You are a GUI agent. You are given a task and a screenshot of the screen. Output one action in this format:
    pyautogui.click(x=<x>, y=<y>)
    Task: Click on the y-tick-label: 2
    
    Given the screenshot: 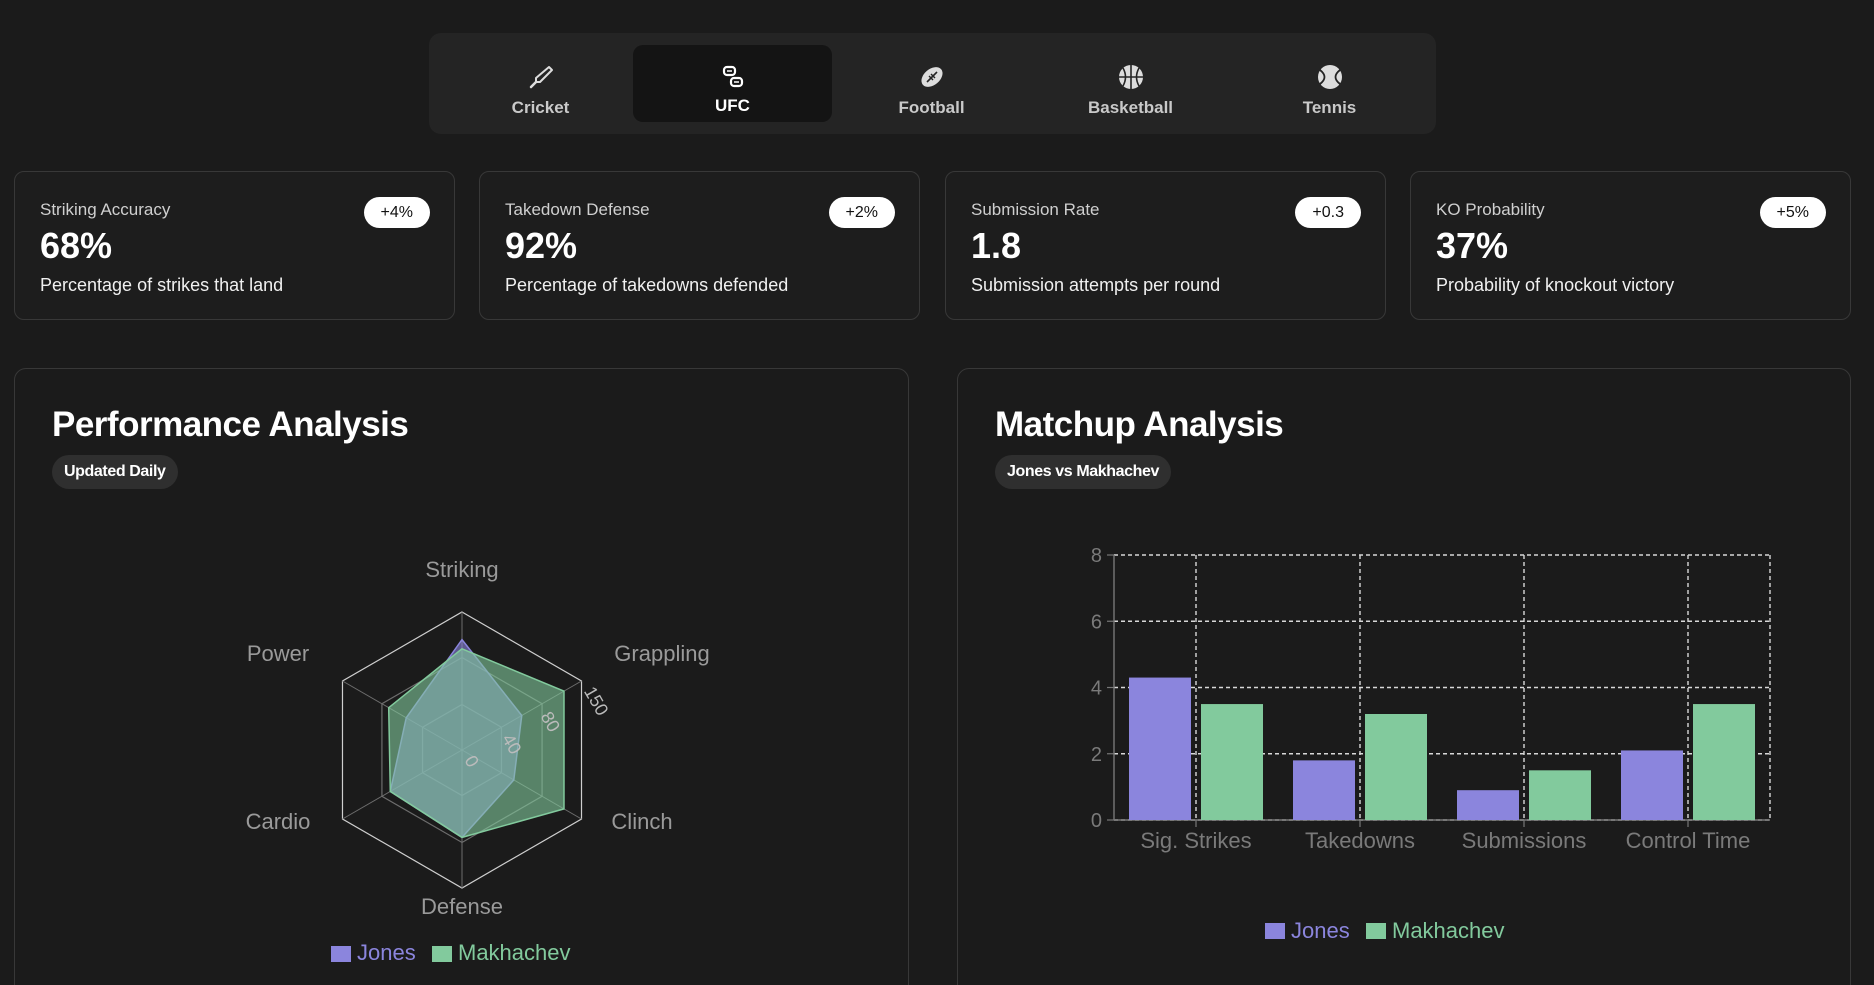 What is the action you would take?
    pyautogui.click(x=1096, y=755)
    